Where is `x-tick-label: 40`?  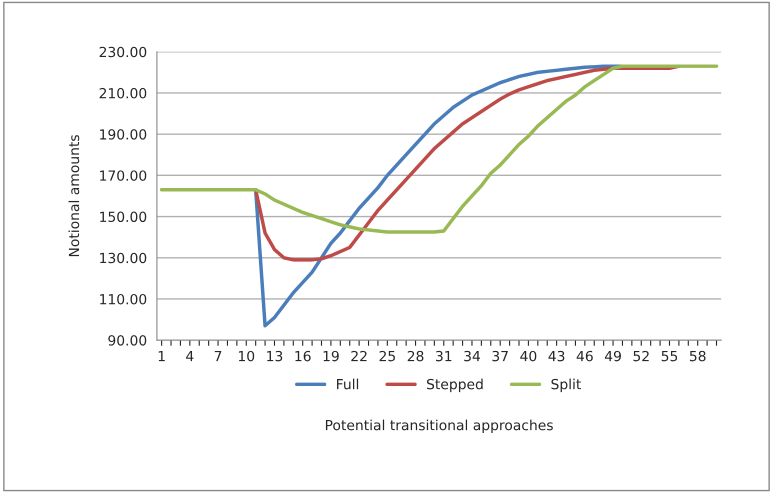 x-tick-label: 40 is located at coordinates (528, 356).